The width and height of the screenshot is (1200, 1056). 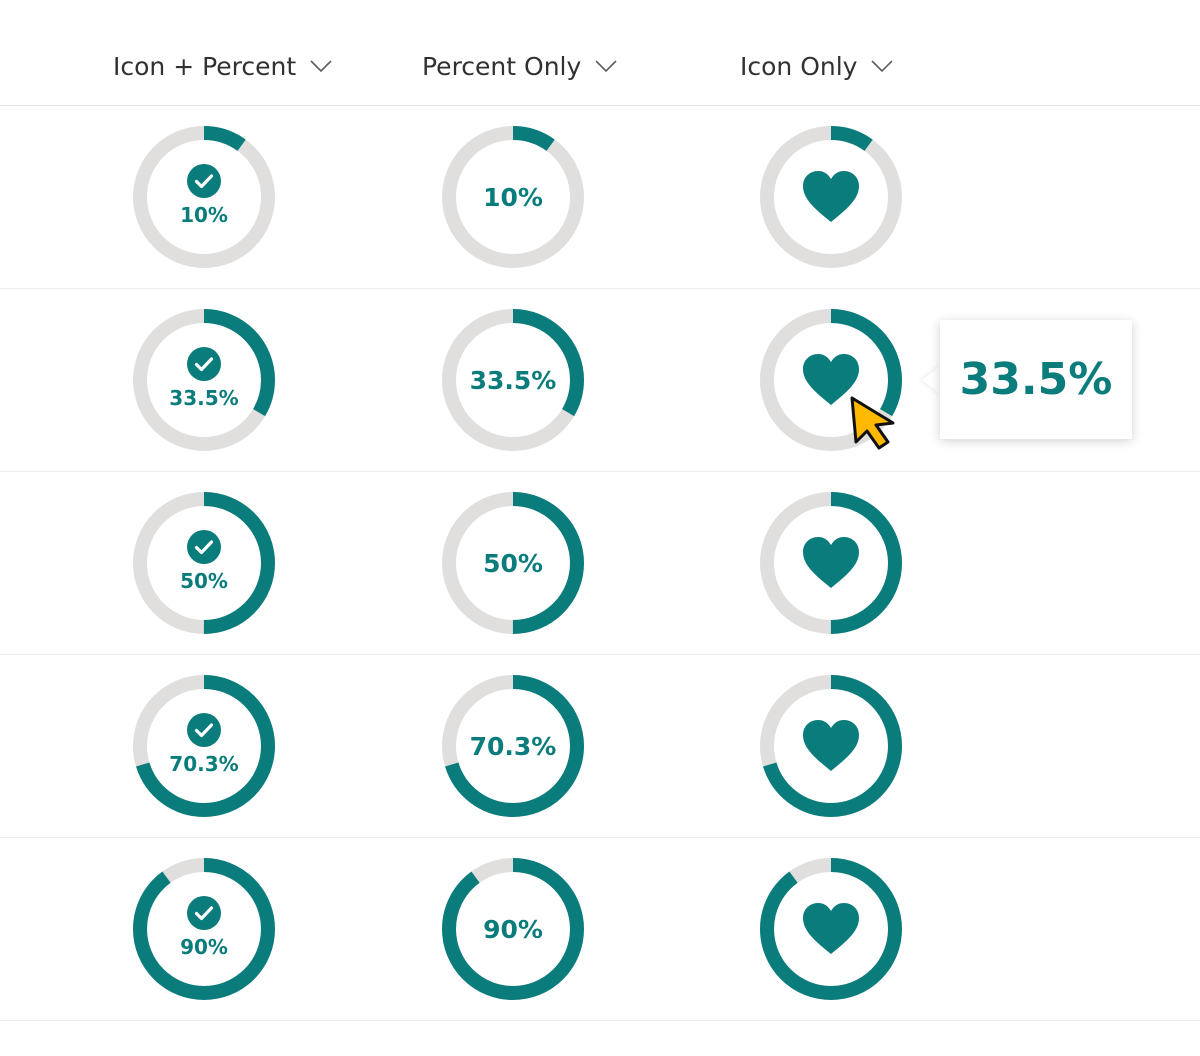 I want to click on column-header-icon-only: Icon Only, so click(x=817, y=66).